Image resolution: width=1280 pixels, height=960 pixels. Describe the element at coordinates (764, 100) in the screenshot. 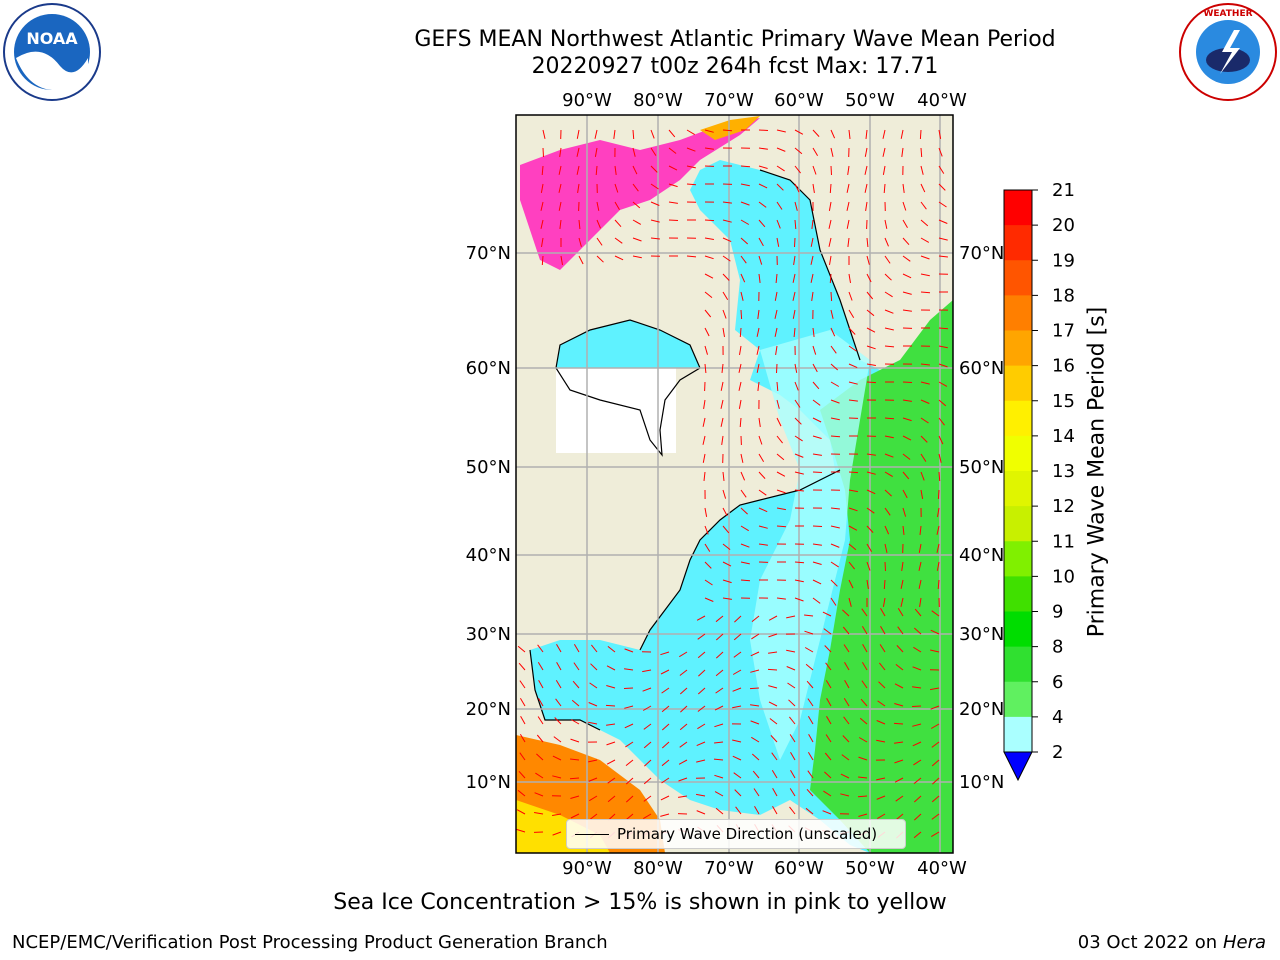

I see `lon-ticks-top: 90°W 80°W 70°W 60°W 50°W 40°W` at that location.